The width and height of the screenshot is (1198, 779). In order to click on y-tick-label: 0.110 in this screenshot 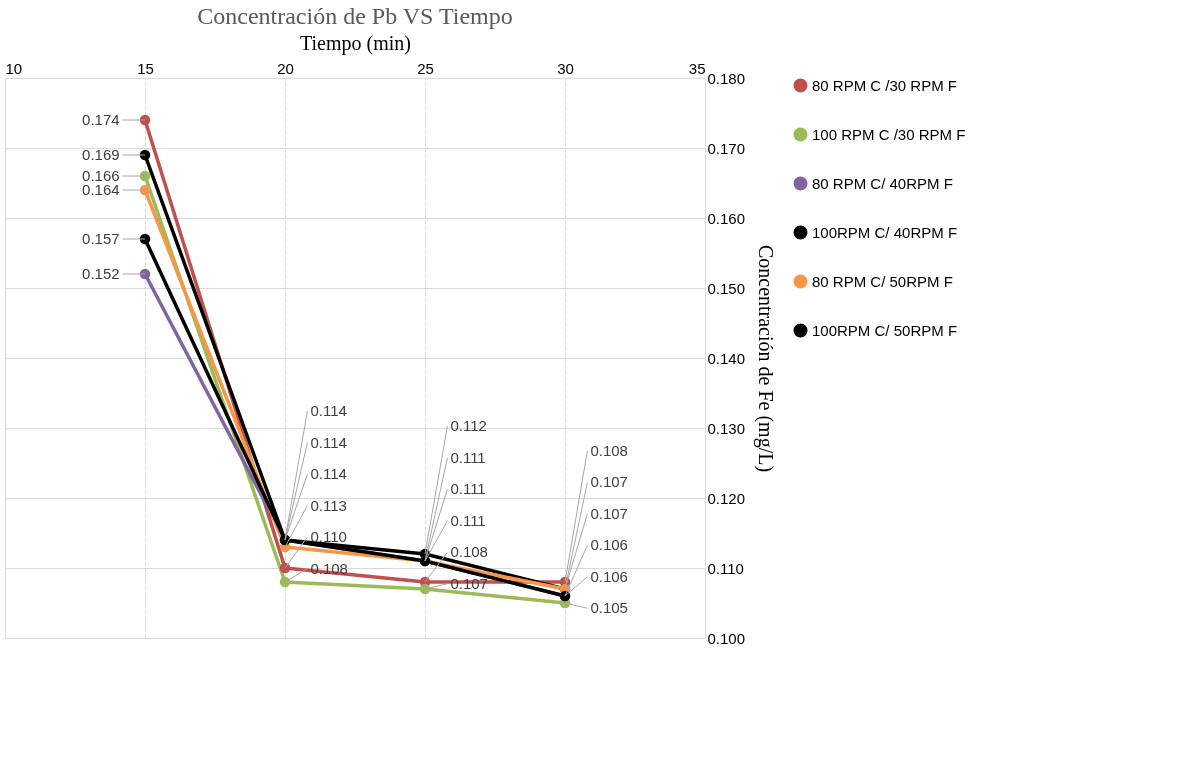, I will do `click(725, 568)`.